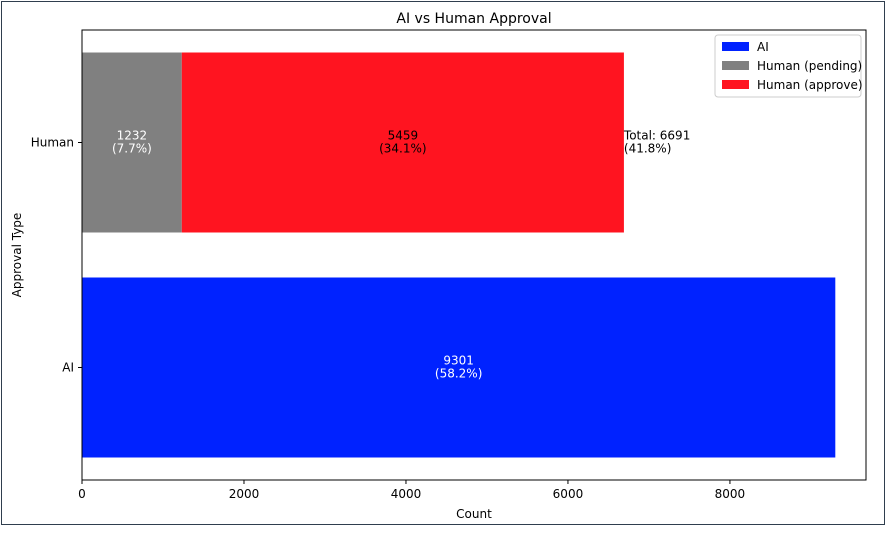 Image resolution: width=889 pixels, height=533 pixels. What do you see at coordinates (730, 494) in the screenshot?
I see `x-tick-label: 8000` at bounding box center [730, 494].